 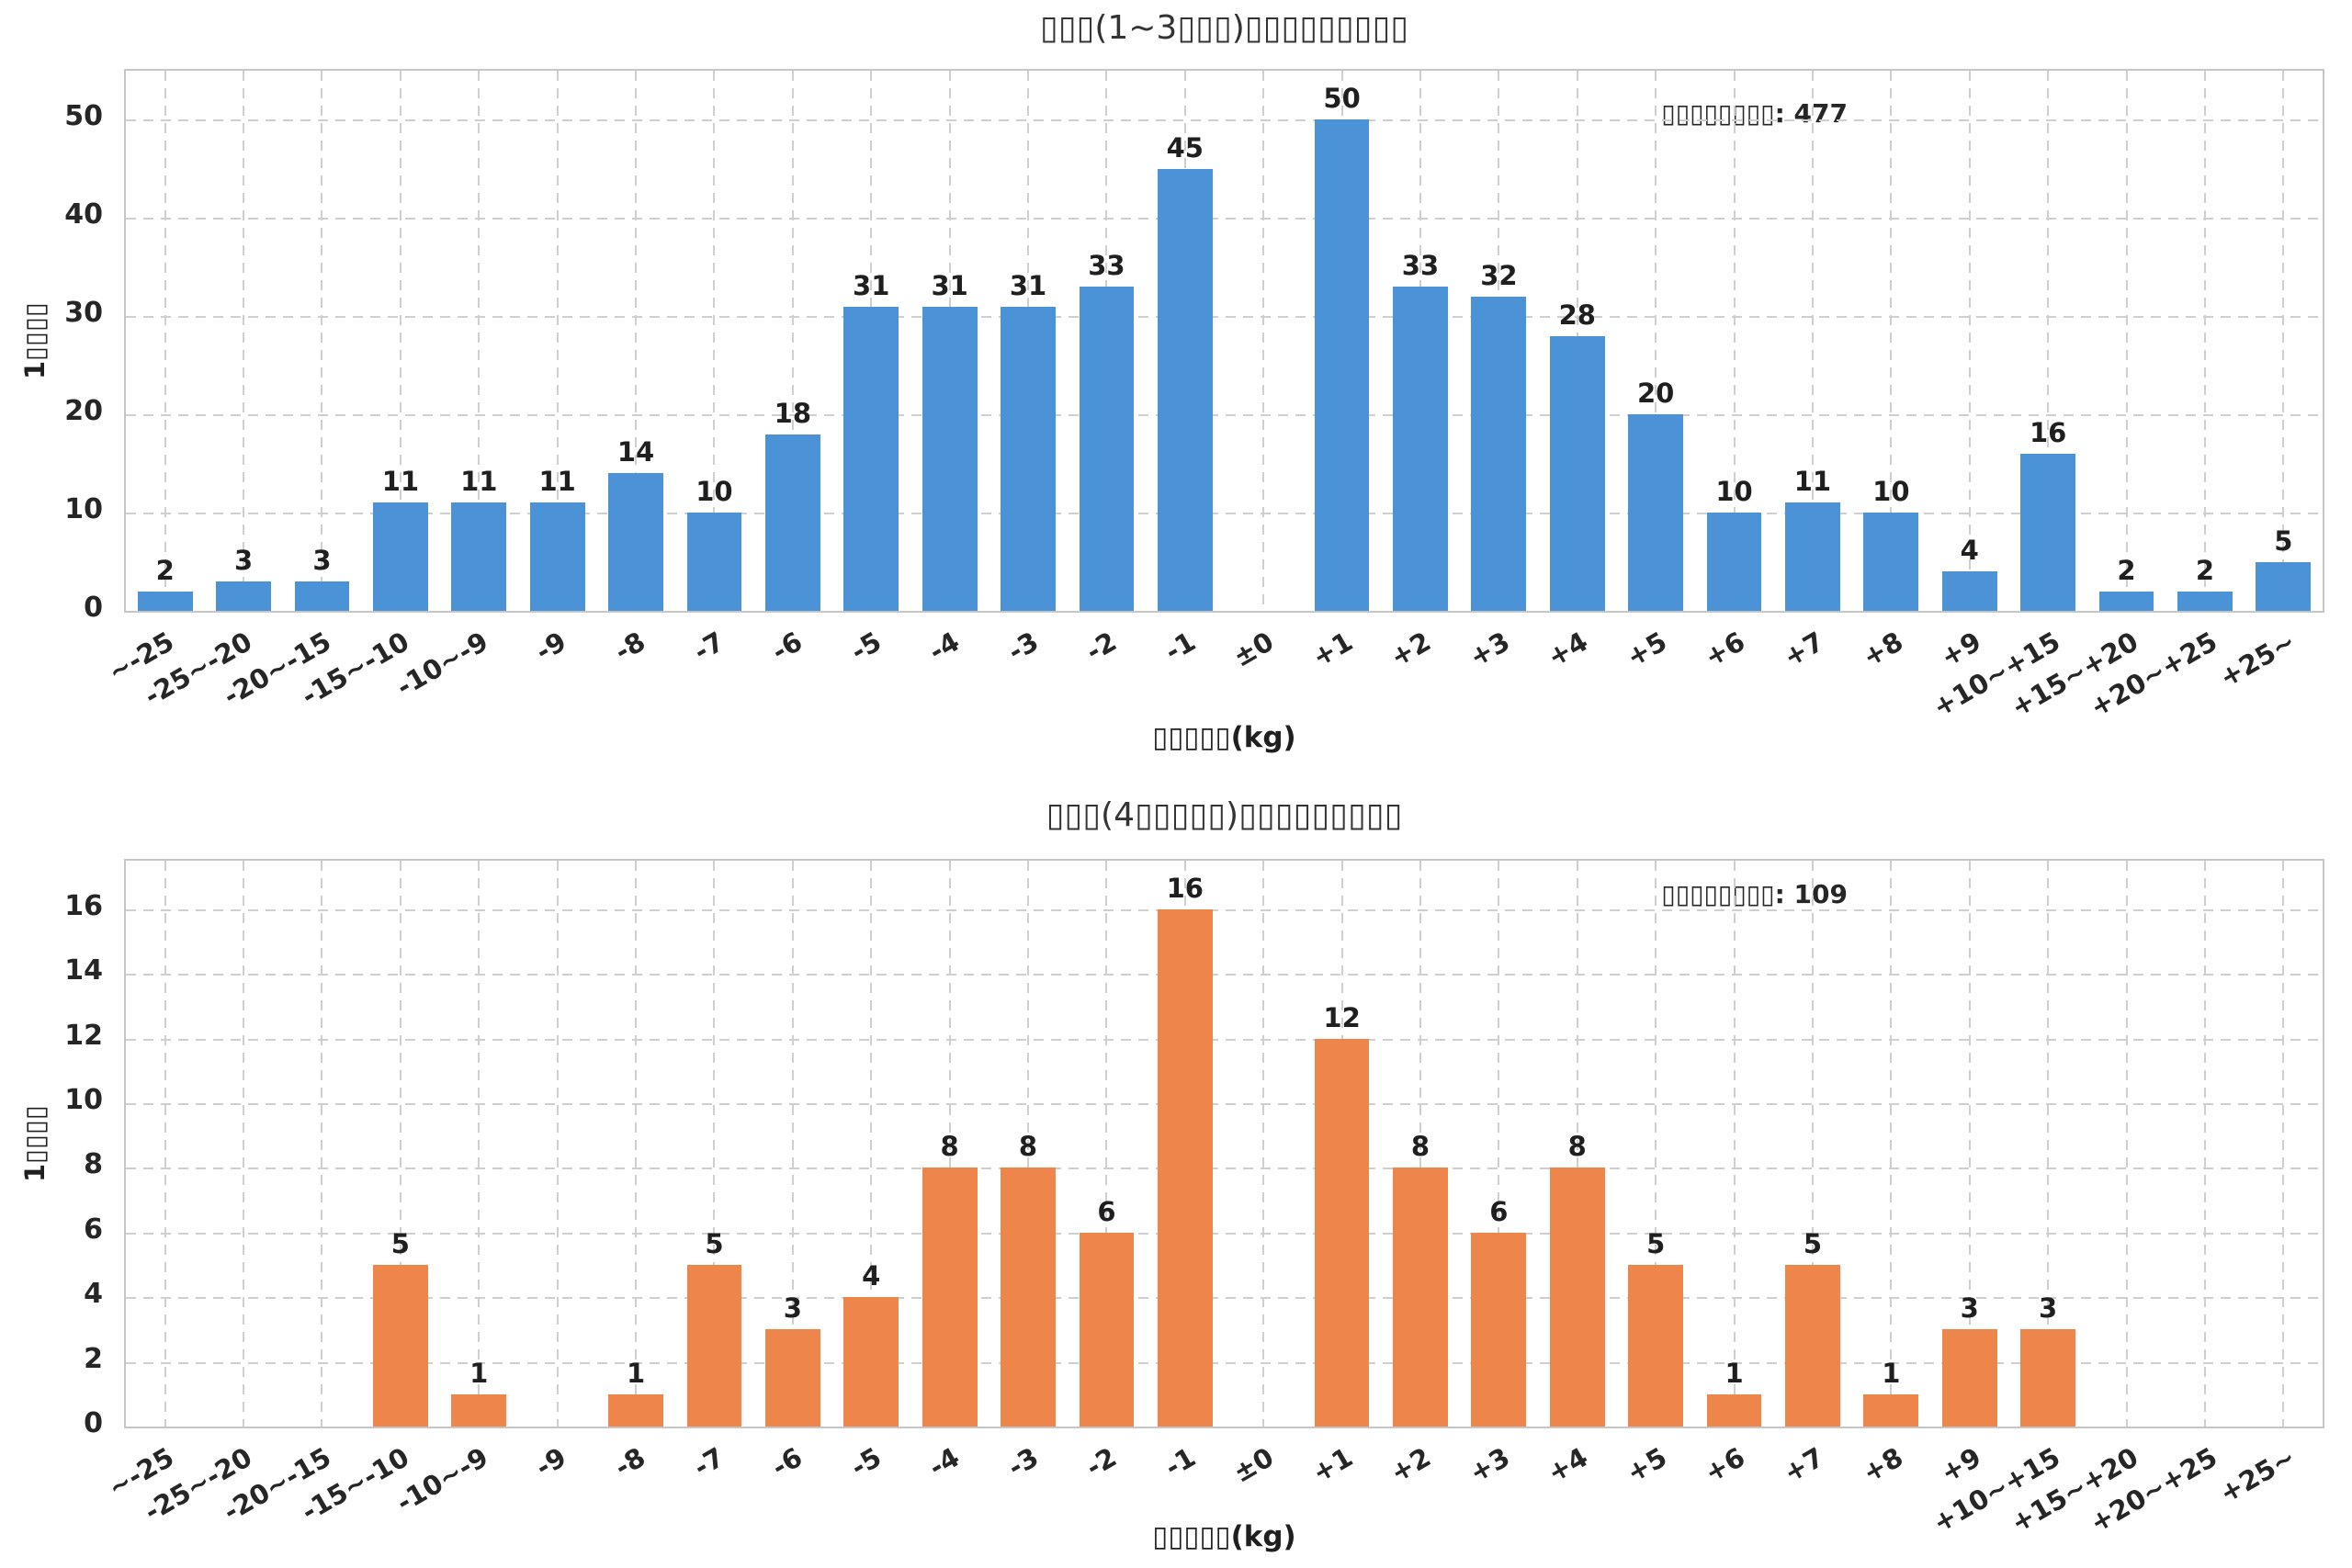 I want to click on bar-value-label: 10, so click(x=1891, y=492).